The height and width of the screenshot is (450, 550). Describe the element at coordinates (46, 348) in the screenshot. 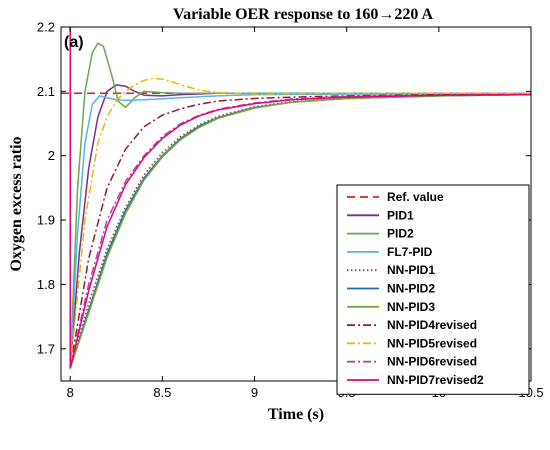

I see `y-tick-label: 1.7` at that location.